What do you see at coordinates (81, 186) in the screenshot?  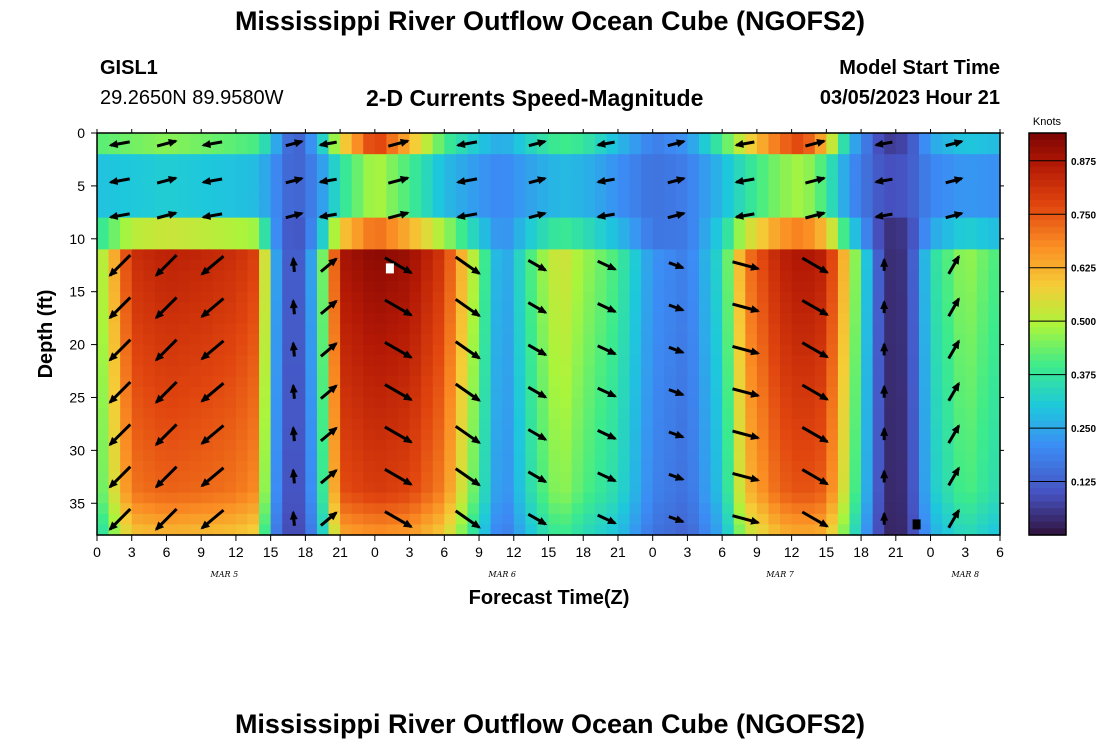 I see `y-tick-label: 5` at bounding box center [81, 186].